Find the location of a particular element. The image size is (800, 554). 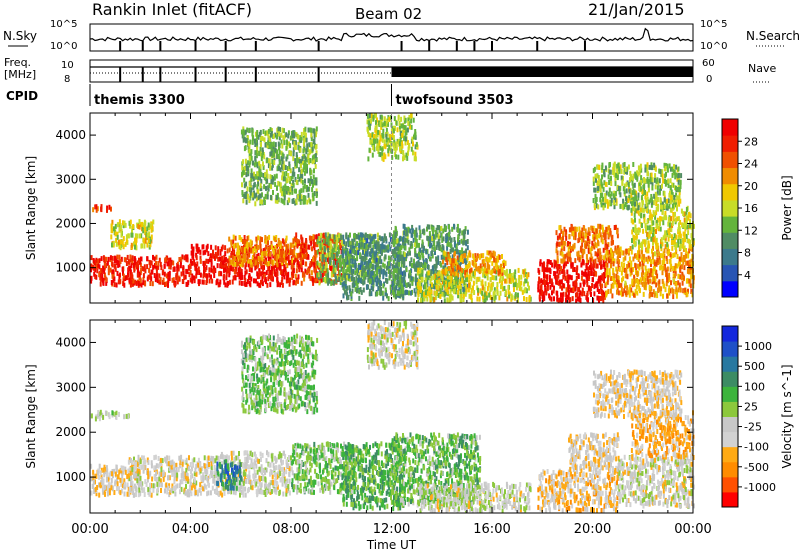

nsky-line is located at coordinates (391, 34).